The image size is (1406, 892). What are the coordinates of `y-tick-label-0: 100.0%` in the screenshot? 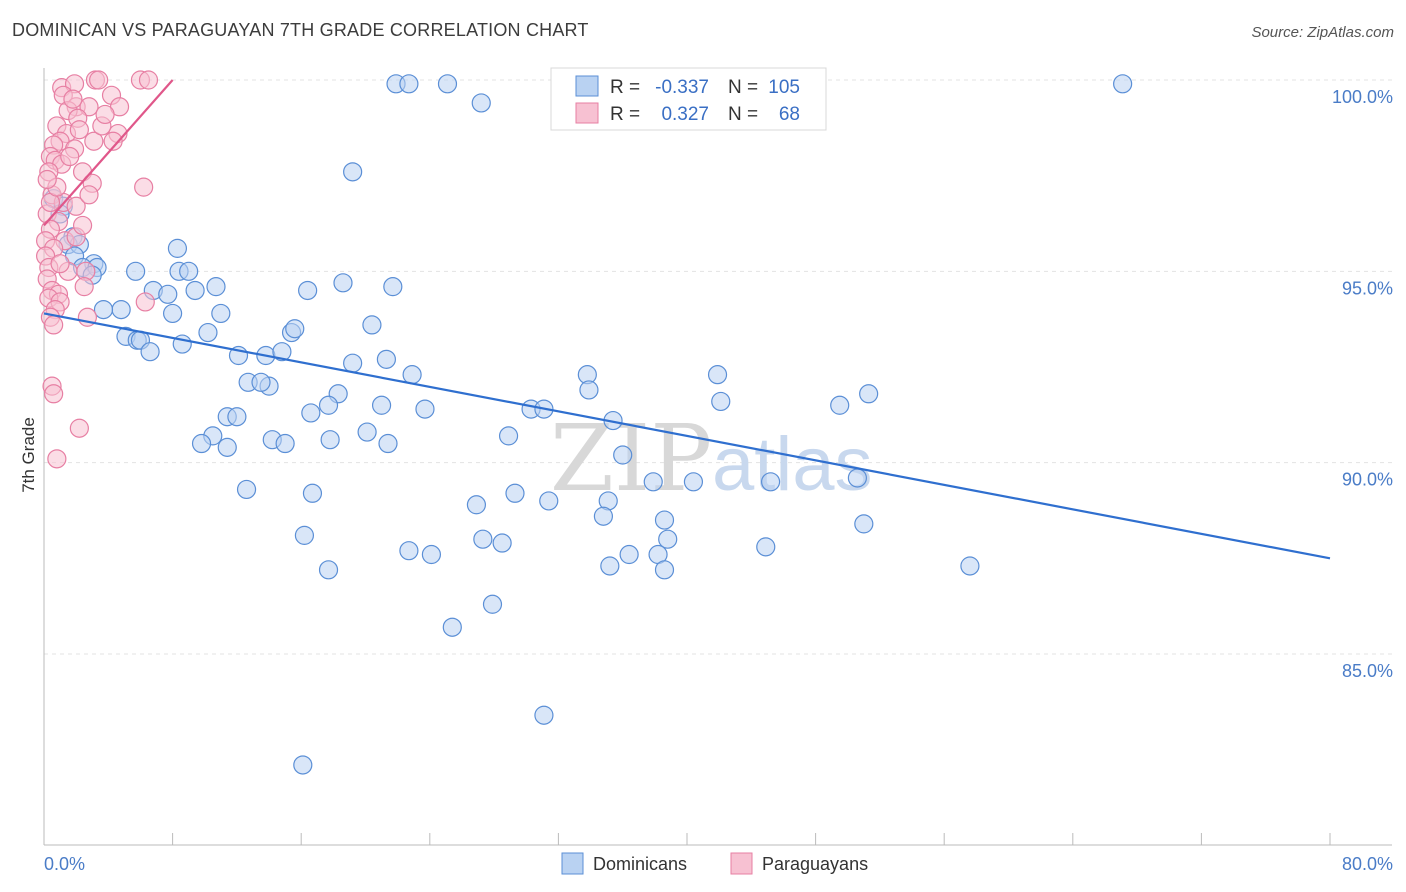 It's located at (1362, 97).